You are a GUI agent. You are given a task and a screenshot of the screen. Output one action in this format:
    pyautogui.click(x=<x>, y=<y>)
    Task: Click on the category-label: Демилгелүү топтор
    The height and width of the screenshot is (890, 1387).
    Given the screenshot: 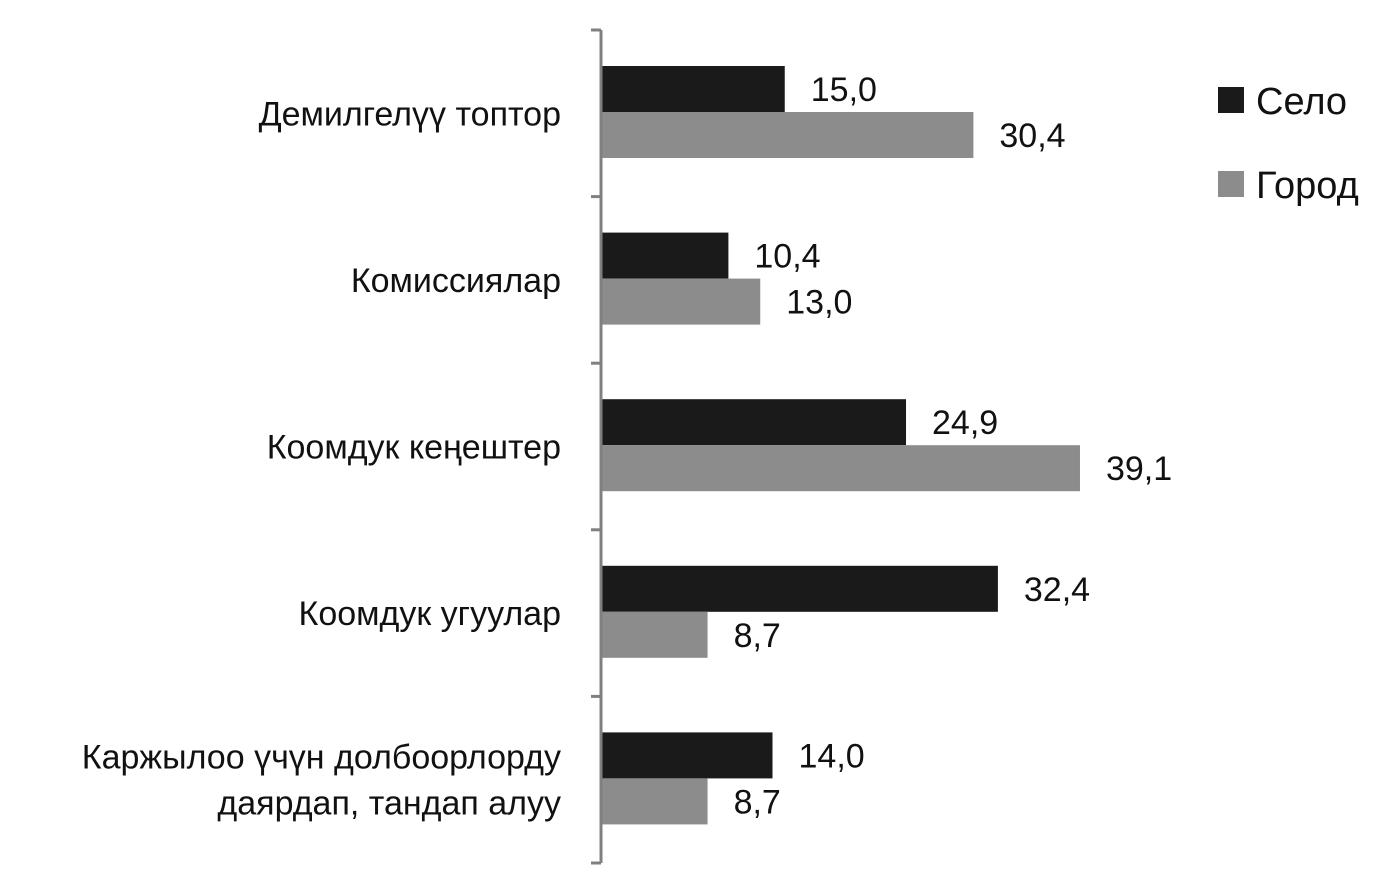 What is the action you would take?
    pyautogui.click(x=410, y=114)
    